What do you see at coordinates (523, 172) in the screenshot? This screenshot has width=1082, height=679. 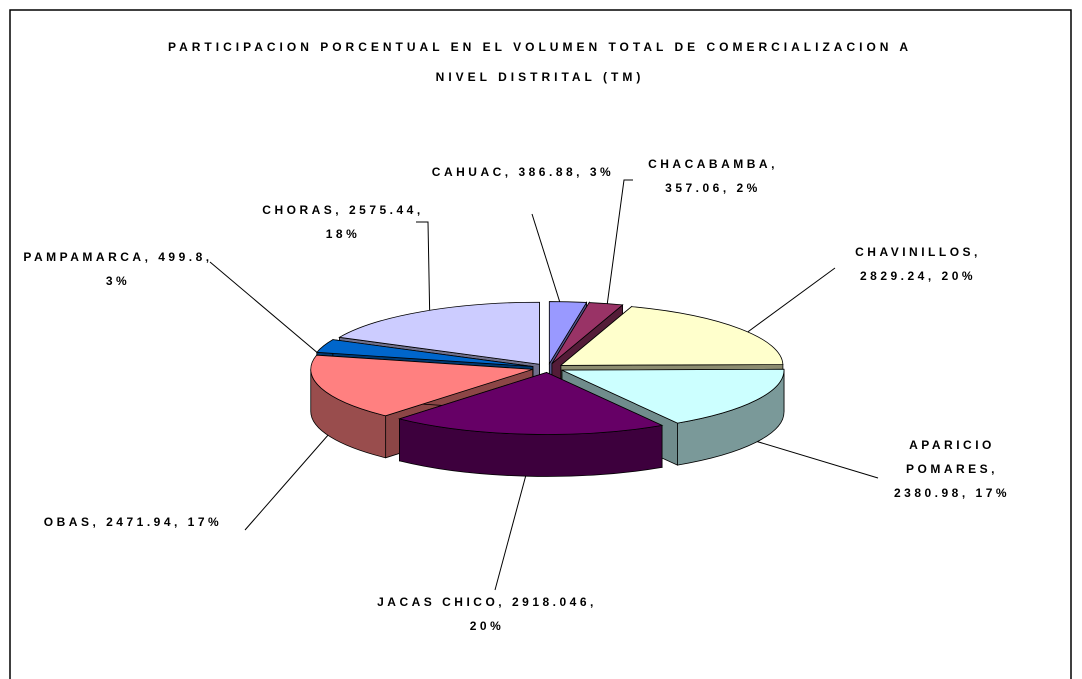 I see `data-label: CAHUAC, 386.88, 3%` at bounding box center [523, 172].